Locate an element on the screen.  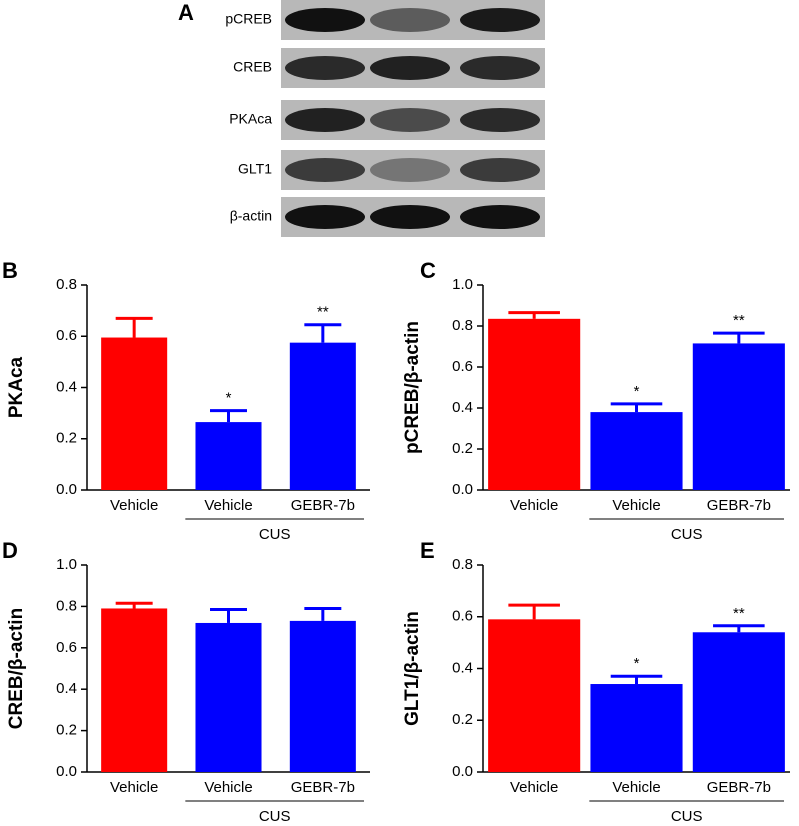
blot-label: β-actin is located at coordinates (251, 216).